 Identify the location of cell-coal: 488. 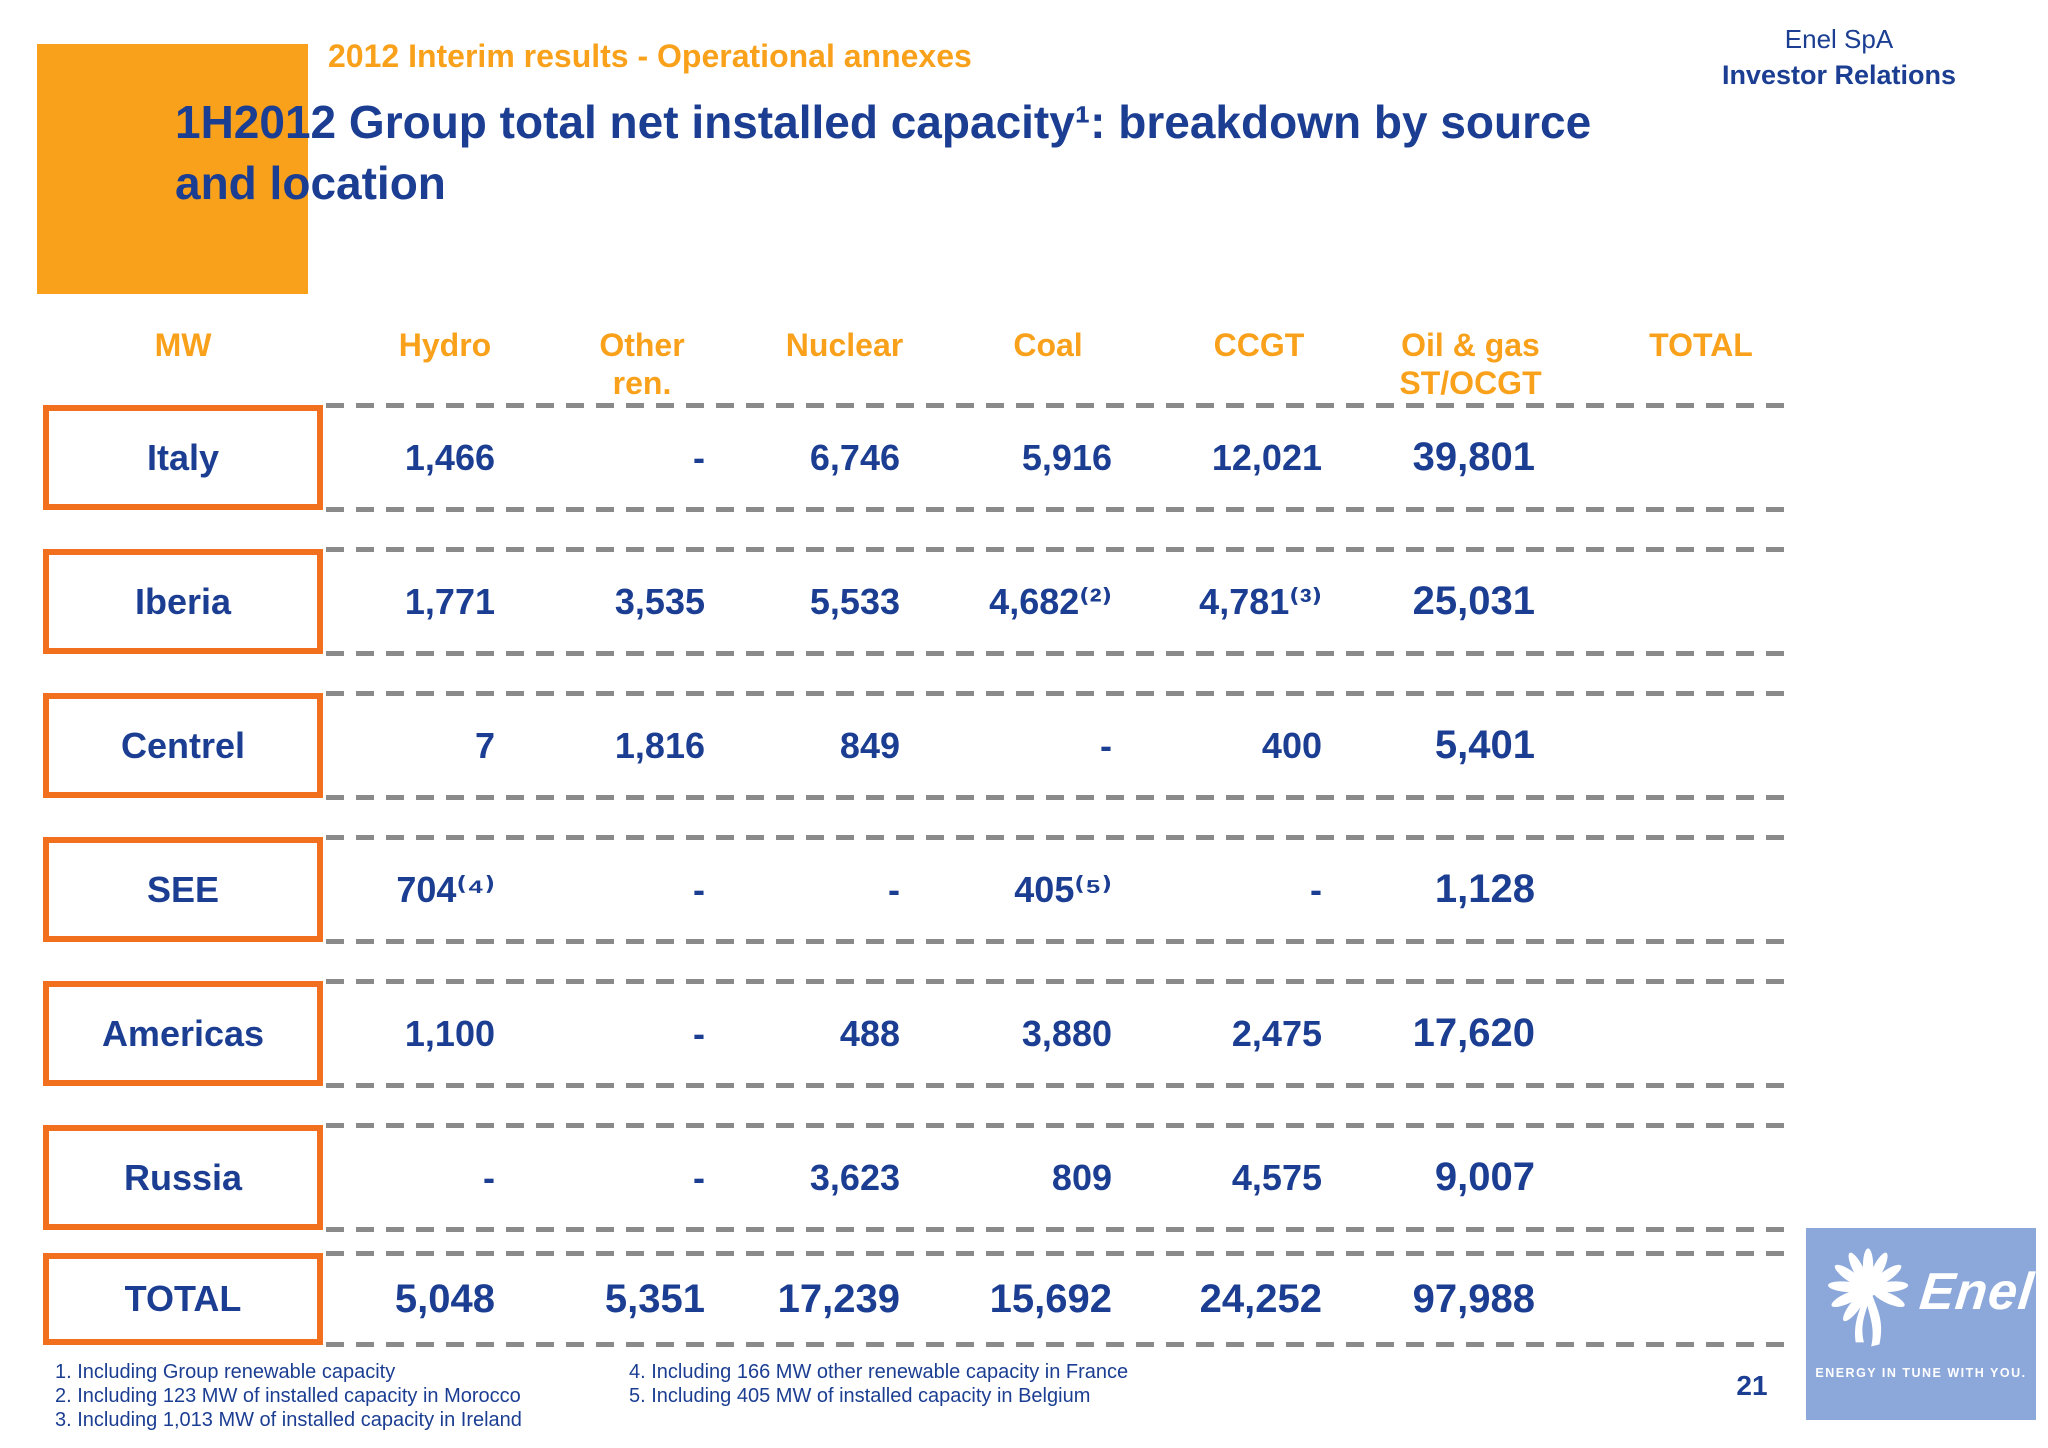
(869, 1033).